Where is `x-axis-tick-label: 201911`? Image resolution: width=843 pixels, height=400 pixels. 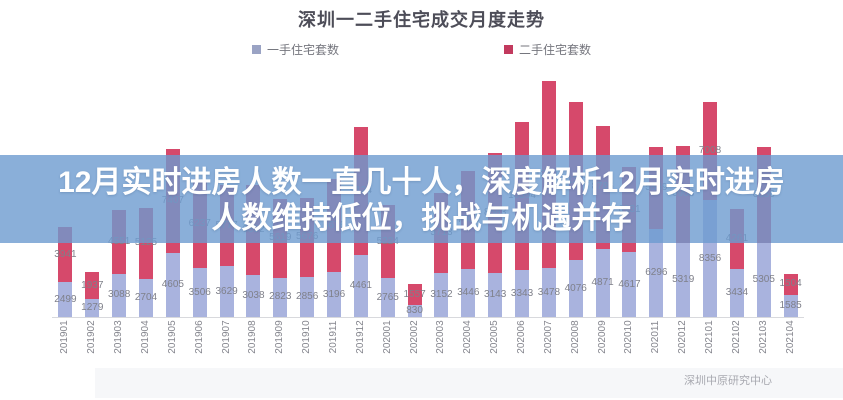
x-axis-tick-label: 201911 is located at coordinates (334, 337).